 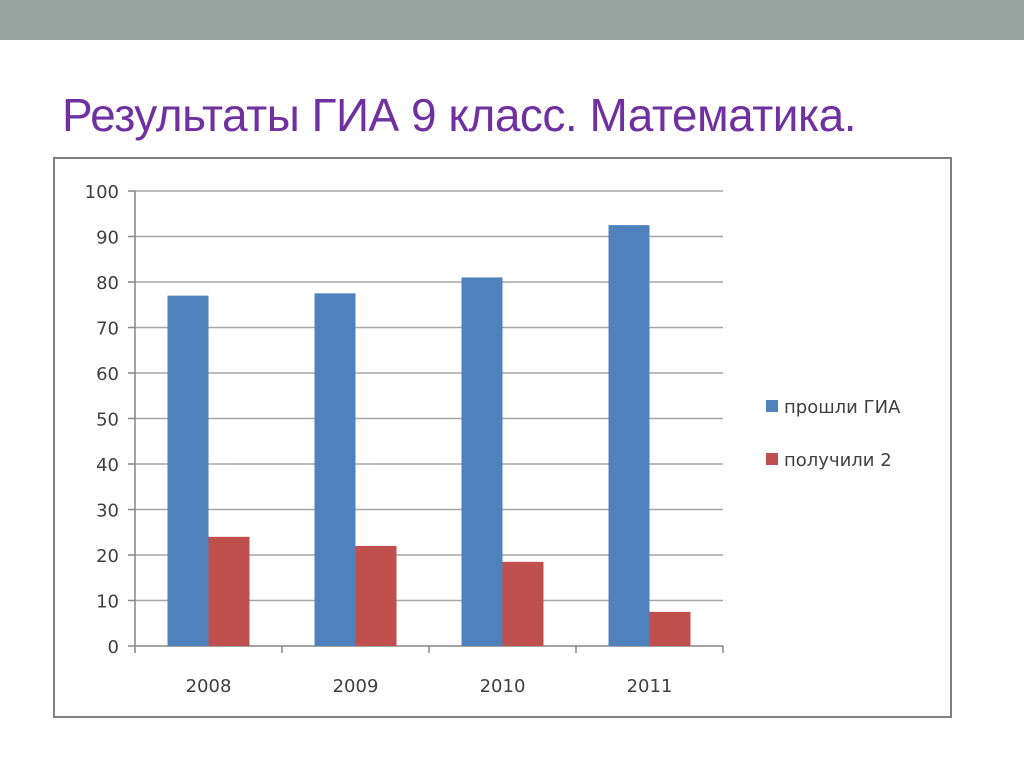 What do you see at coordinates (838, 460) in the screenshot?
I see `legend-label: получили 2` at bounding box center [838, 460].